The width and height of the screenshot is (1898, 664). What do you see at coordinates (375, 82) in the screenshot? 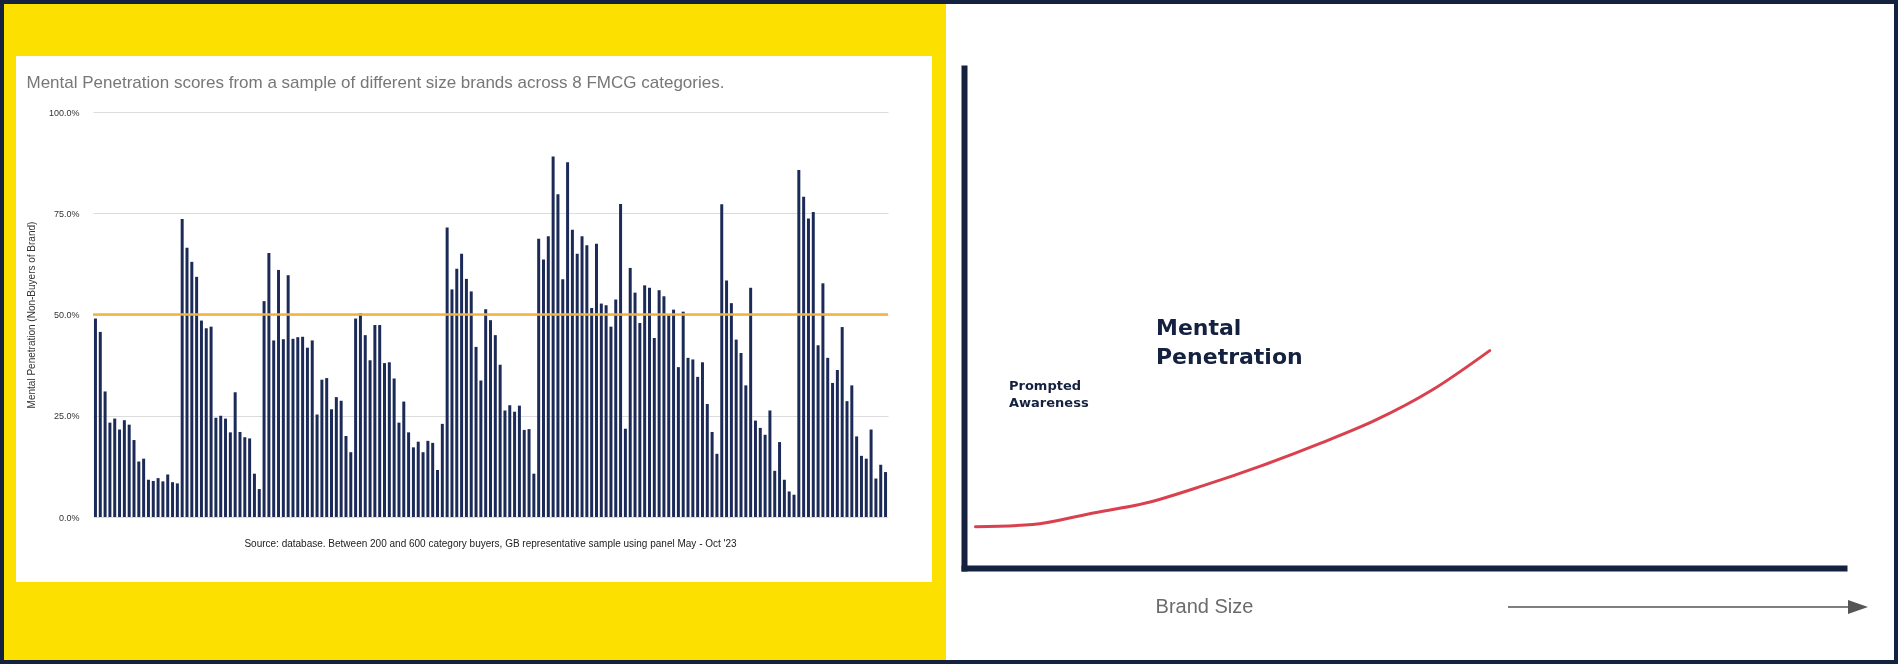
I see `chart-title: Mental Penetration scores from a sample of different size brands across 8 FMCG categories.` at bounding box center [375, 82].